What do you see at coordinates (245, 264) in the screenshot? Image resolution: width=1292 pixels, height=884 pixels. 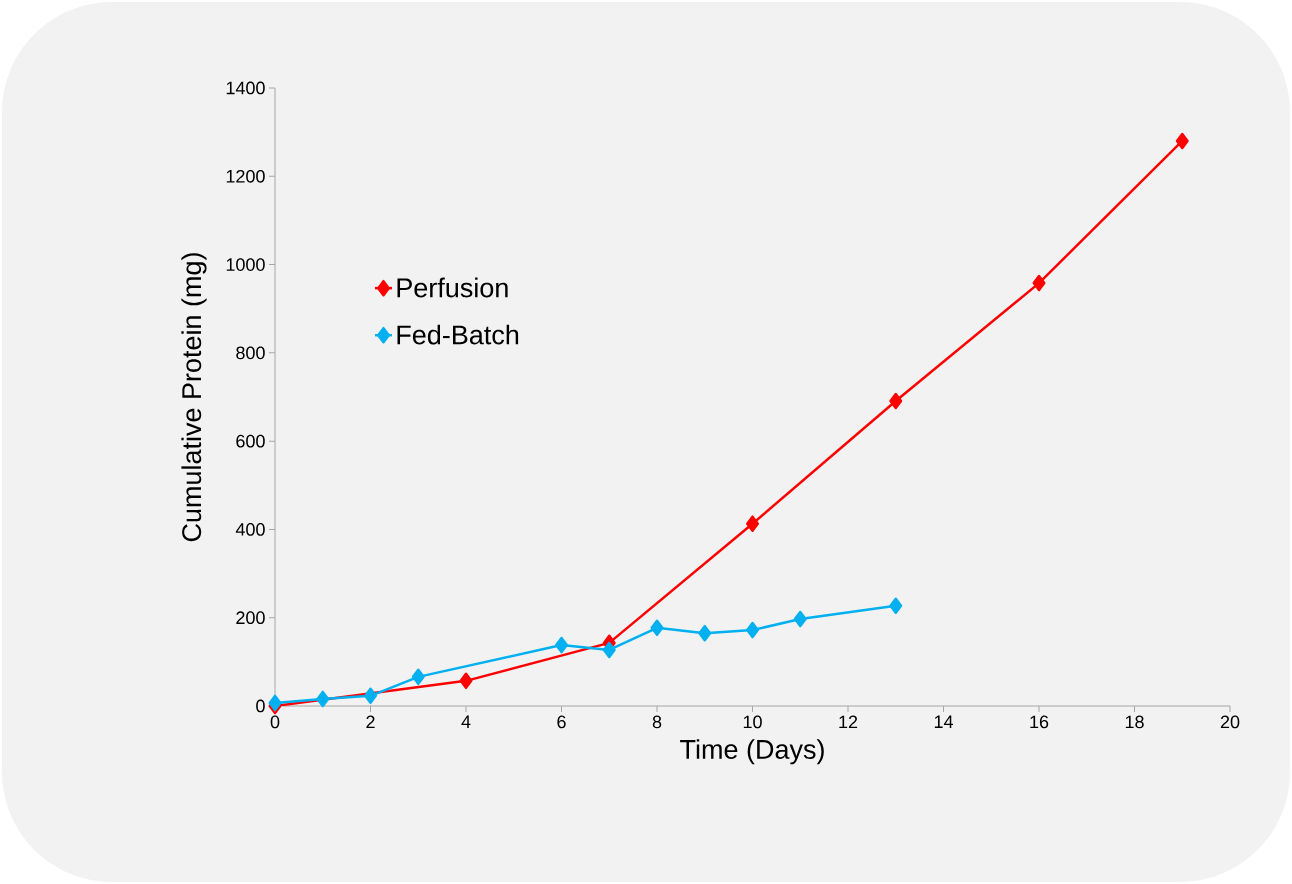 I see `y-tick-label: 1000` at bounding box center [245, 264].